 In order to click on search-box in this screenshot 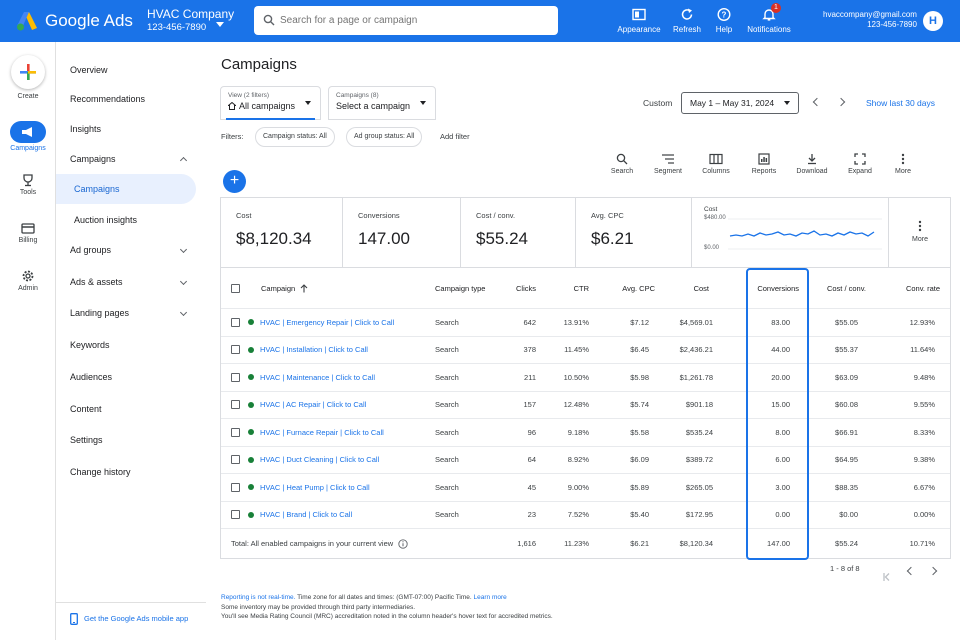, I will do `click(406, 20)`.